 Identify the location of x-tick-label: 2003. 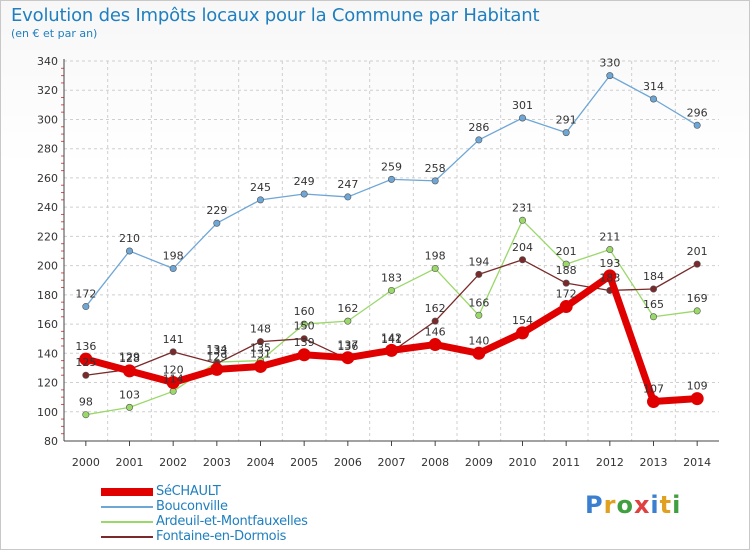
(217, 462).